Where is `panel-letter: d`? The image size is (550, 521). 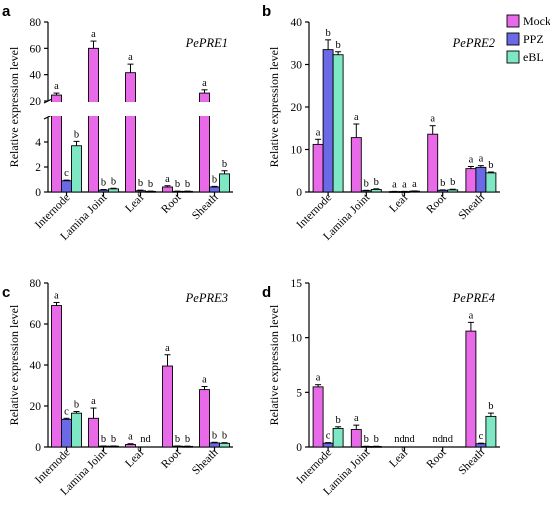
panel-letter: d is located at coordinates (266, 292).